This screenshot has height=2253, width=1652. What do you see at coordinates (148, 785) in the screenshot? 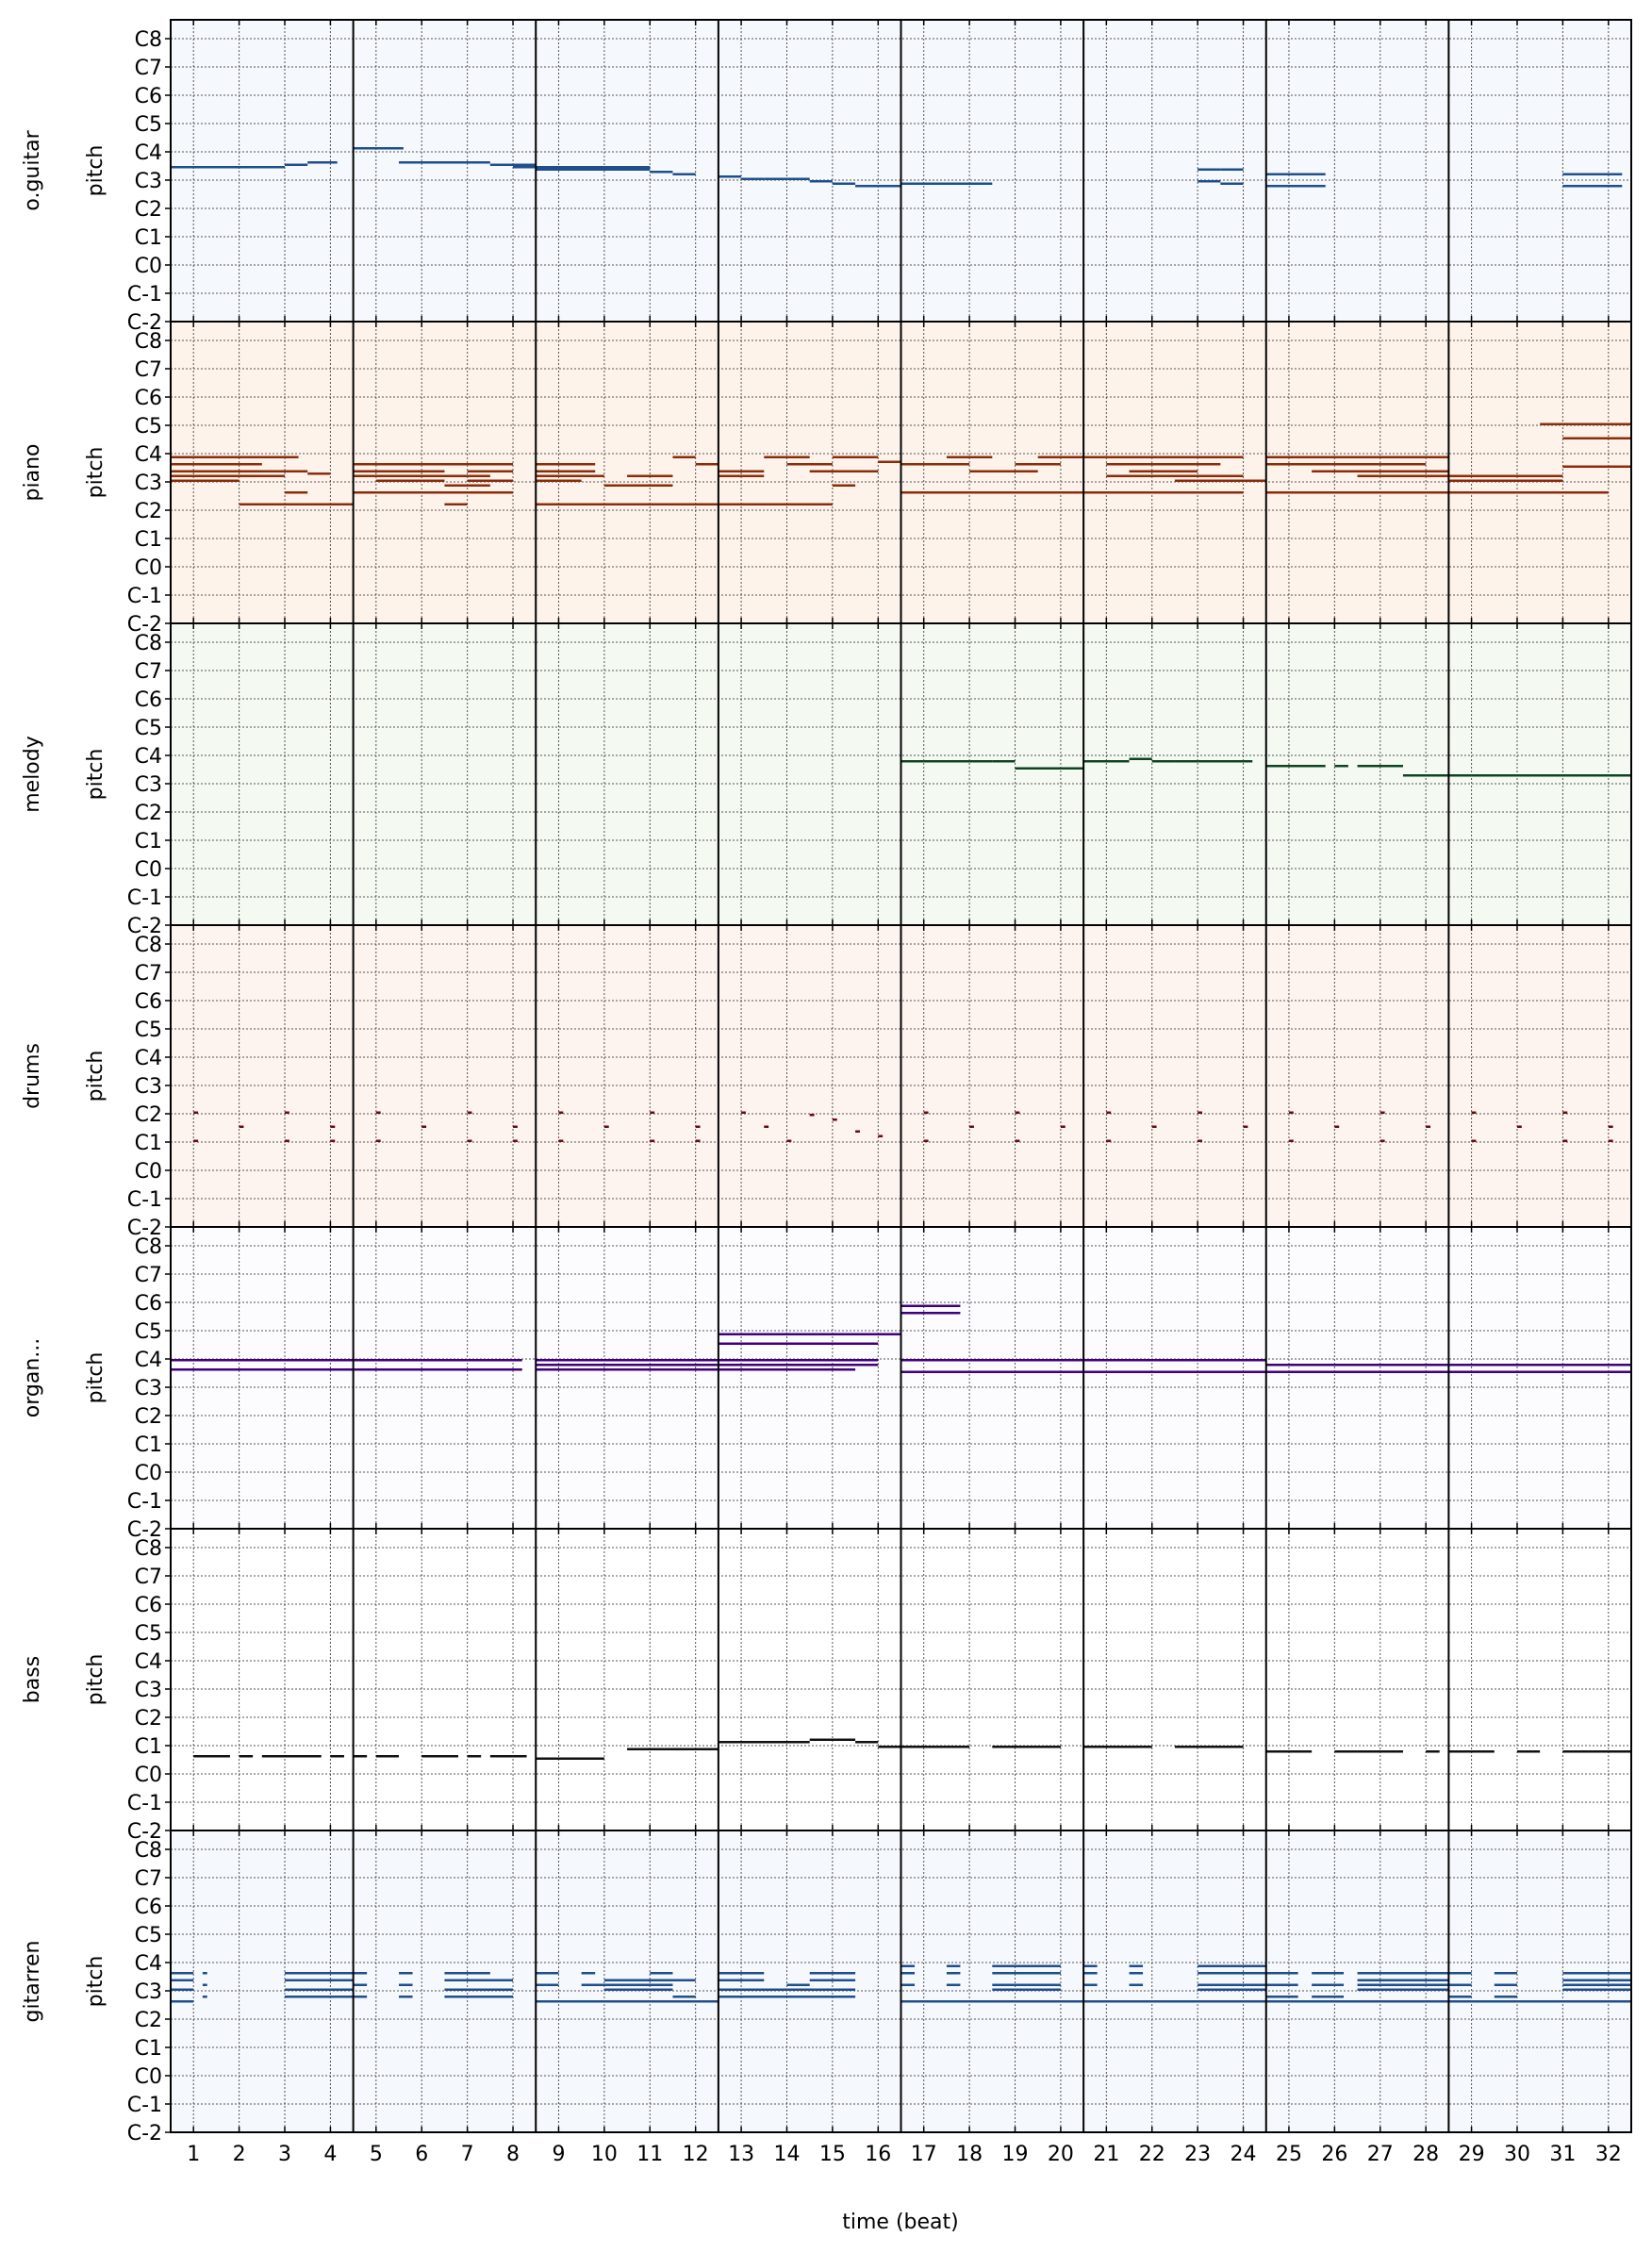
I see `y-tick-label: C3` at bounding box center [148, 785].